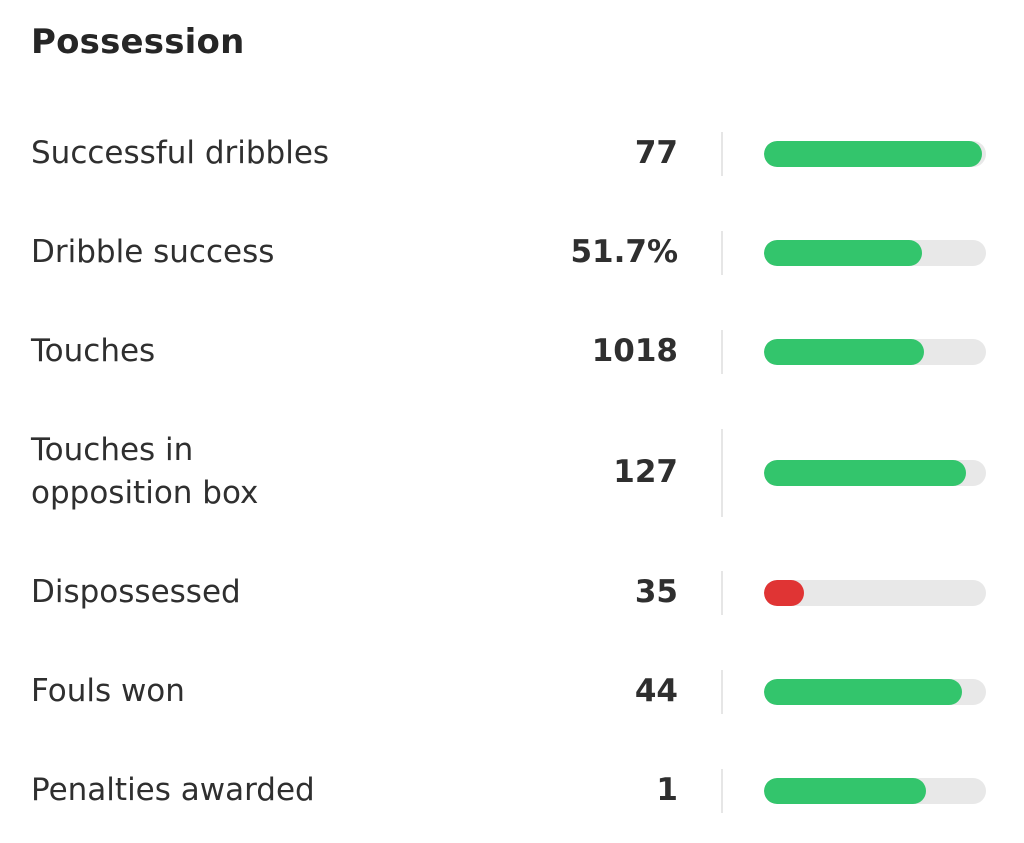  I want to click on stat-row-touches: Touches 1018, so click(512, 352).